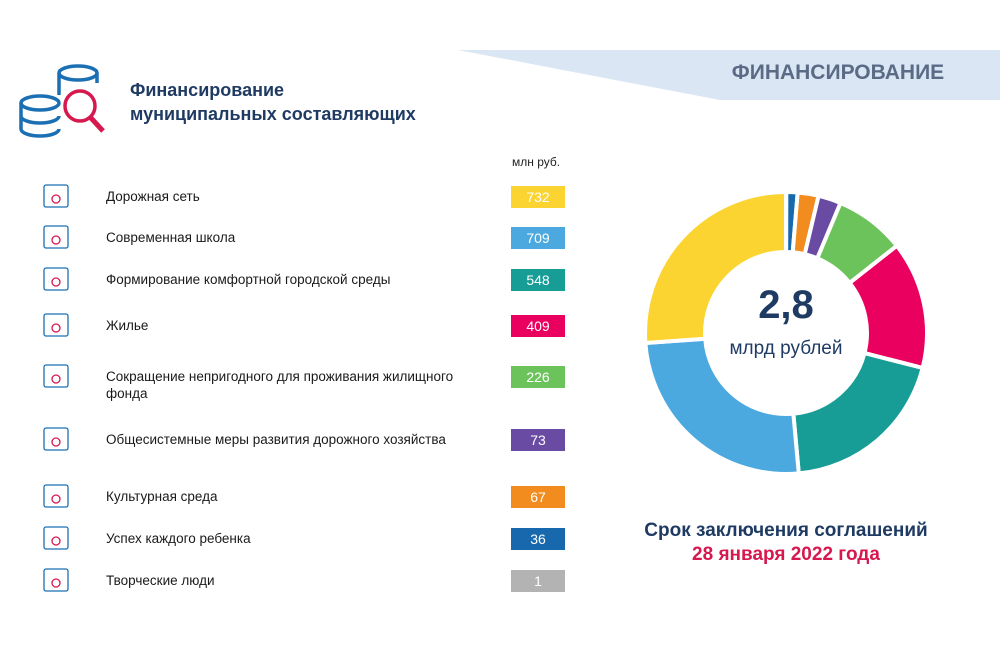 The height and width of the screenshot is (663, 1000). I want to click on value-label: 36, so click(538, 539).